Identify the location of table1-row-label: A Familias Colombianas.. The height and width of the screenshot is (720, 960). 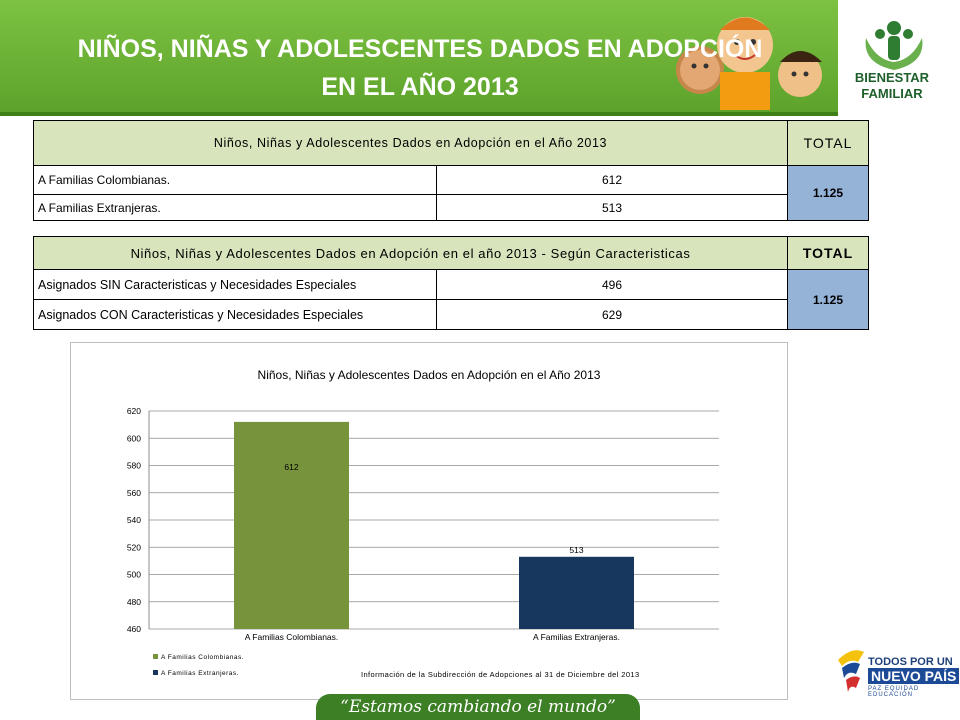
(235, 180).